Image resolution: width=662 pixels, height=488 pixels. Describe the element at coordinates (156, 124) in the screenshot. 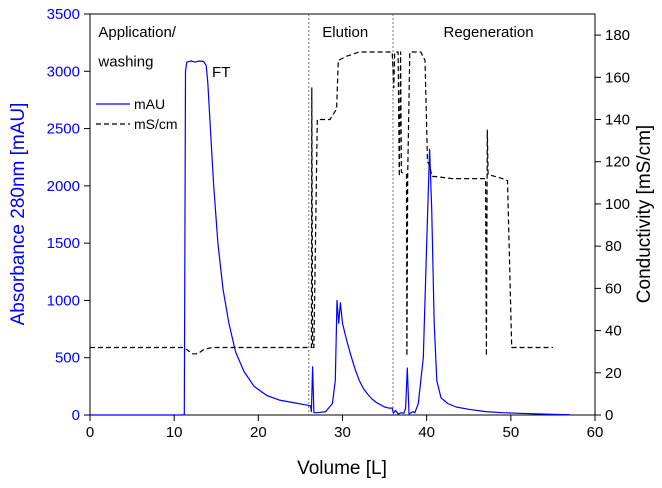

I see `legend-label-mScm: mS/cm` at that location.